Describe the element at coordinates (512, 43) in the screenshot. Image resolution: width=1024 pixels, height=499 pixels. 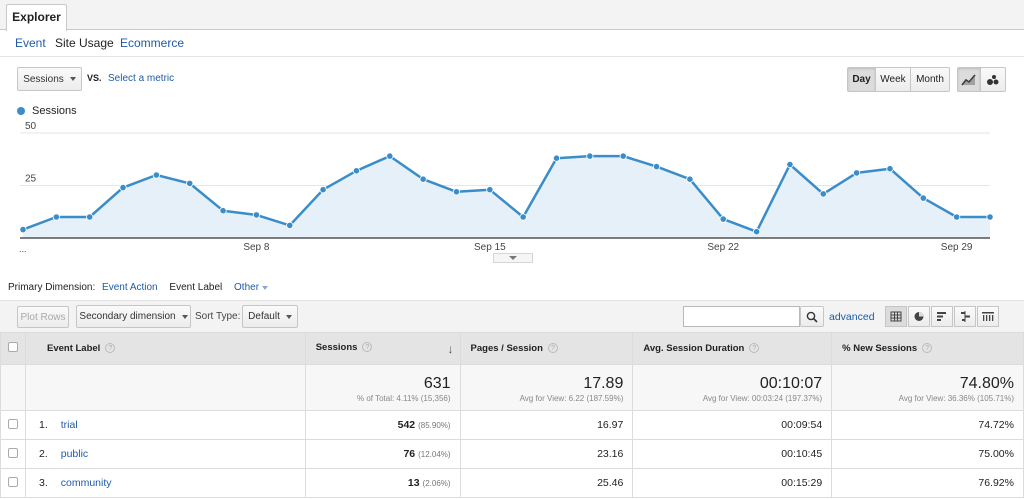
I see `subtab-bar: Event Site Usage Ecommerce` at that location.